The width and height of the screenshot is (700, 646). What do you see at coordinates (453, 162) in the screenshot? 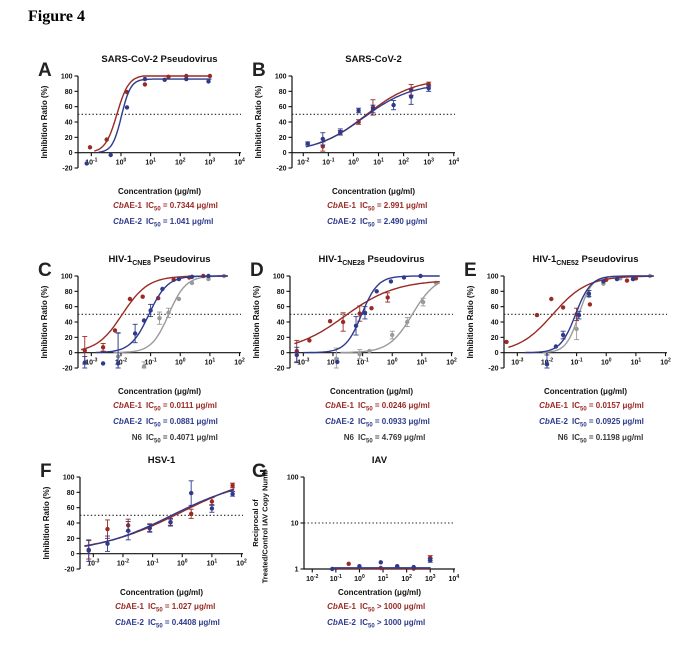
I see `svg-text: 10⁴` at bounding box center [453, 162].